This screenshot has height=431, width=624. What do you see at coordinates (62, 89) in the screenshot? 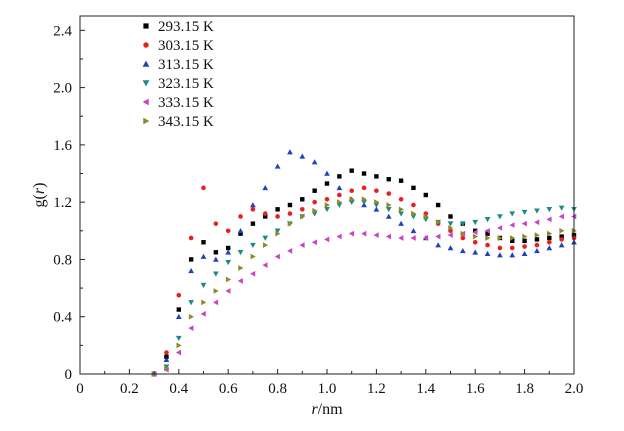
I see `y-tick-label: 2.0` at bounding box center [62, 89].